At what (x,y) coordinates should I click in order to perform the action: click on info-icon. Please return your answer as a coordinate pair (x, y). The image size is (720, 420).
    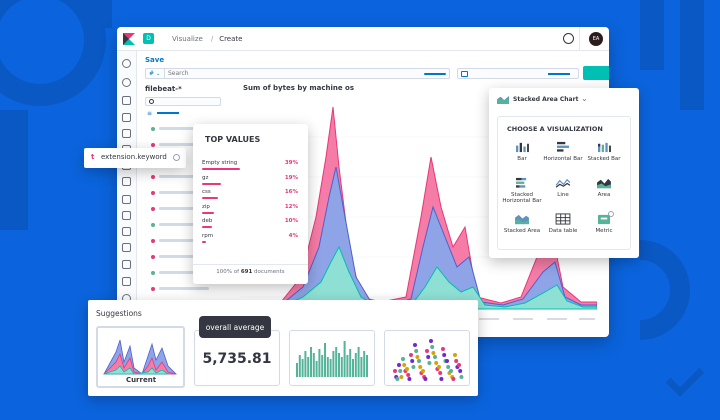
    Looking at the image, I should click on (176, 157).